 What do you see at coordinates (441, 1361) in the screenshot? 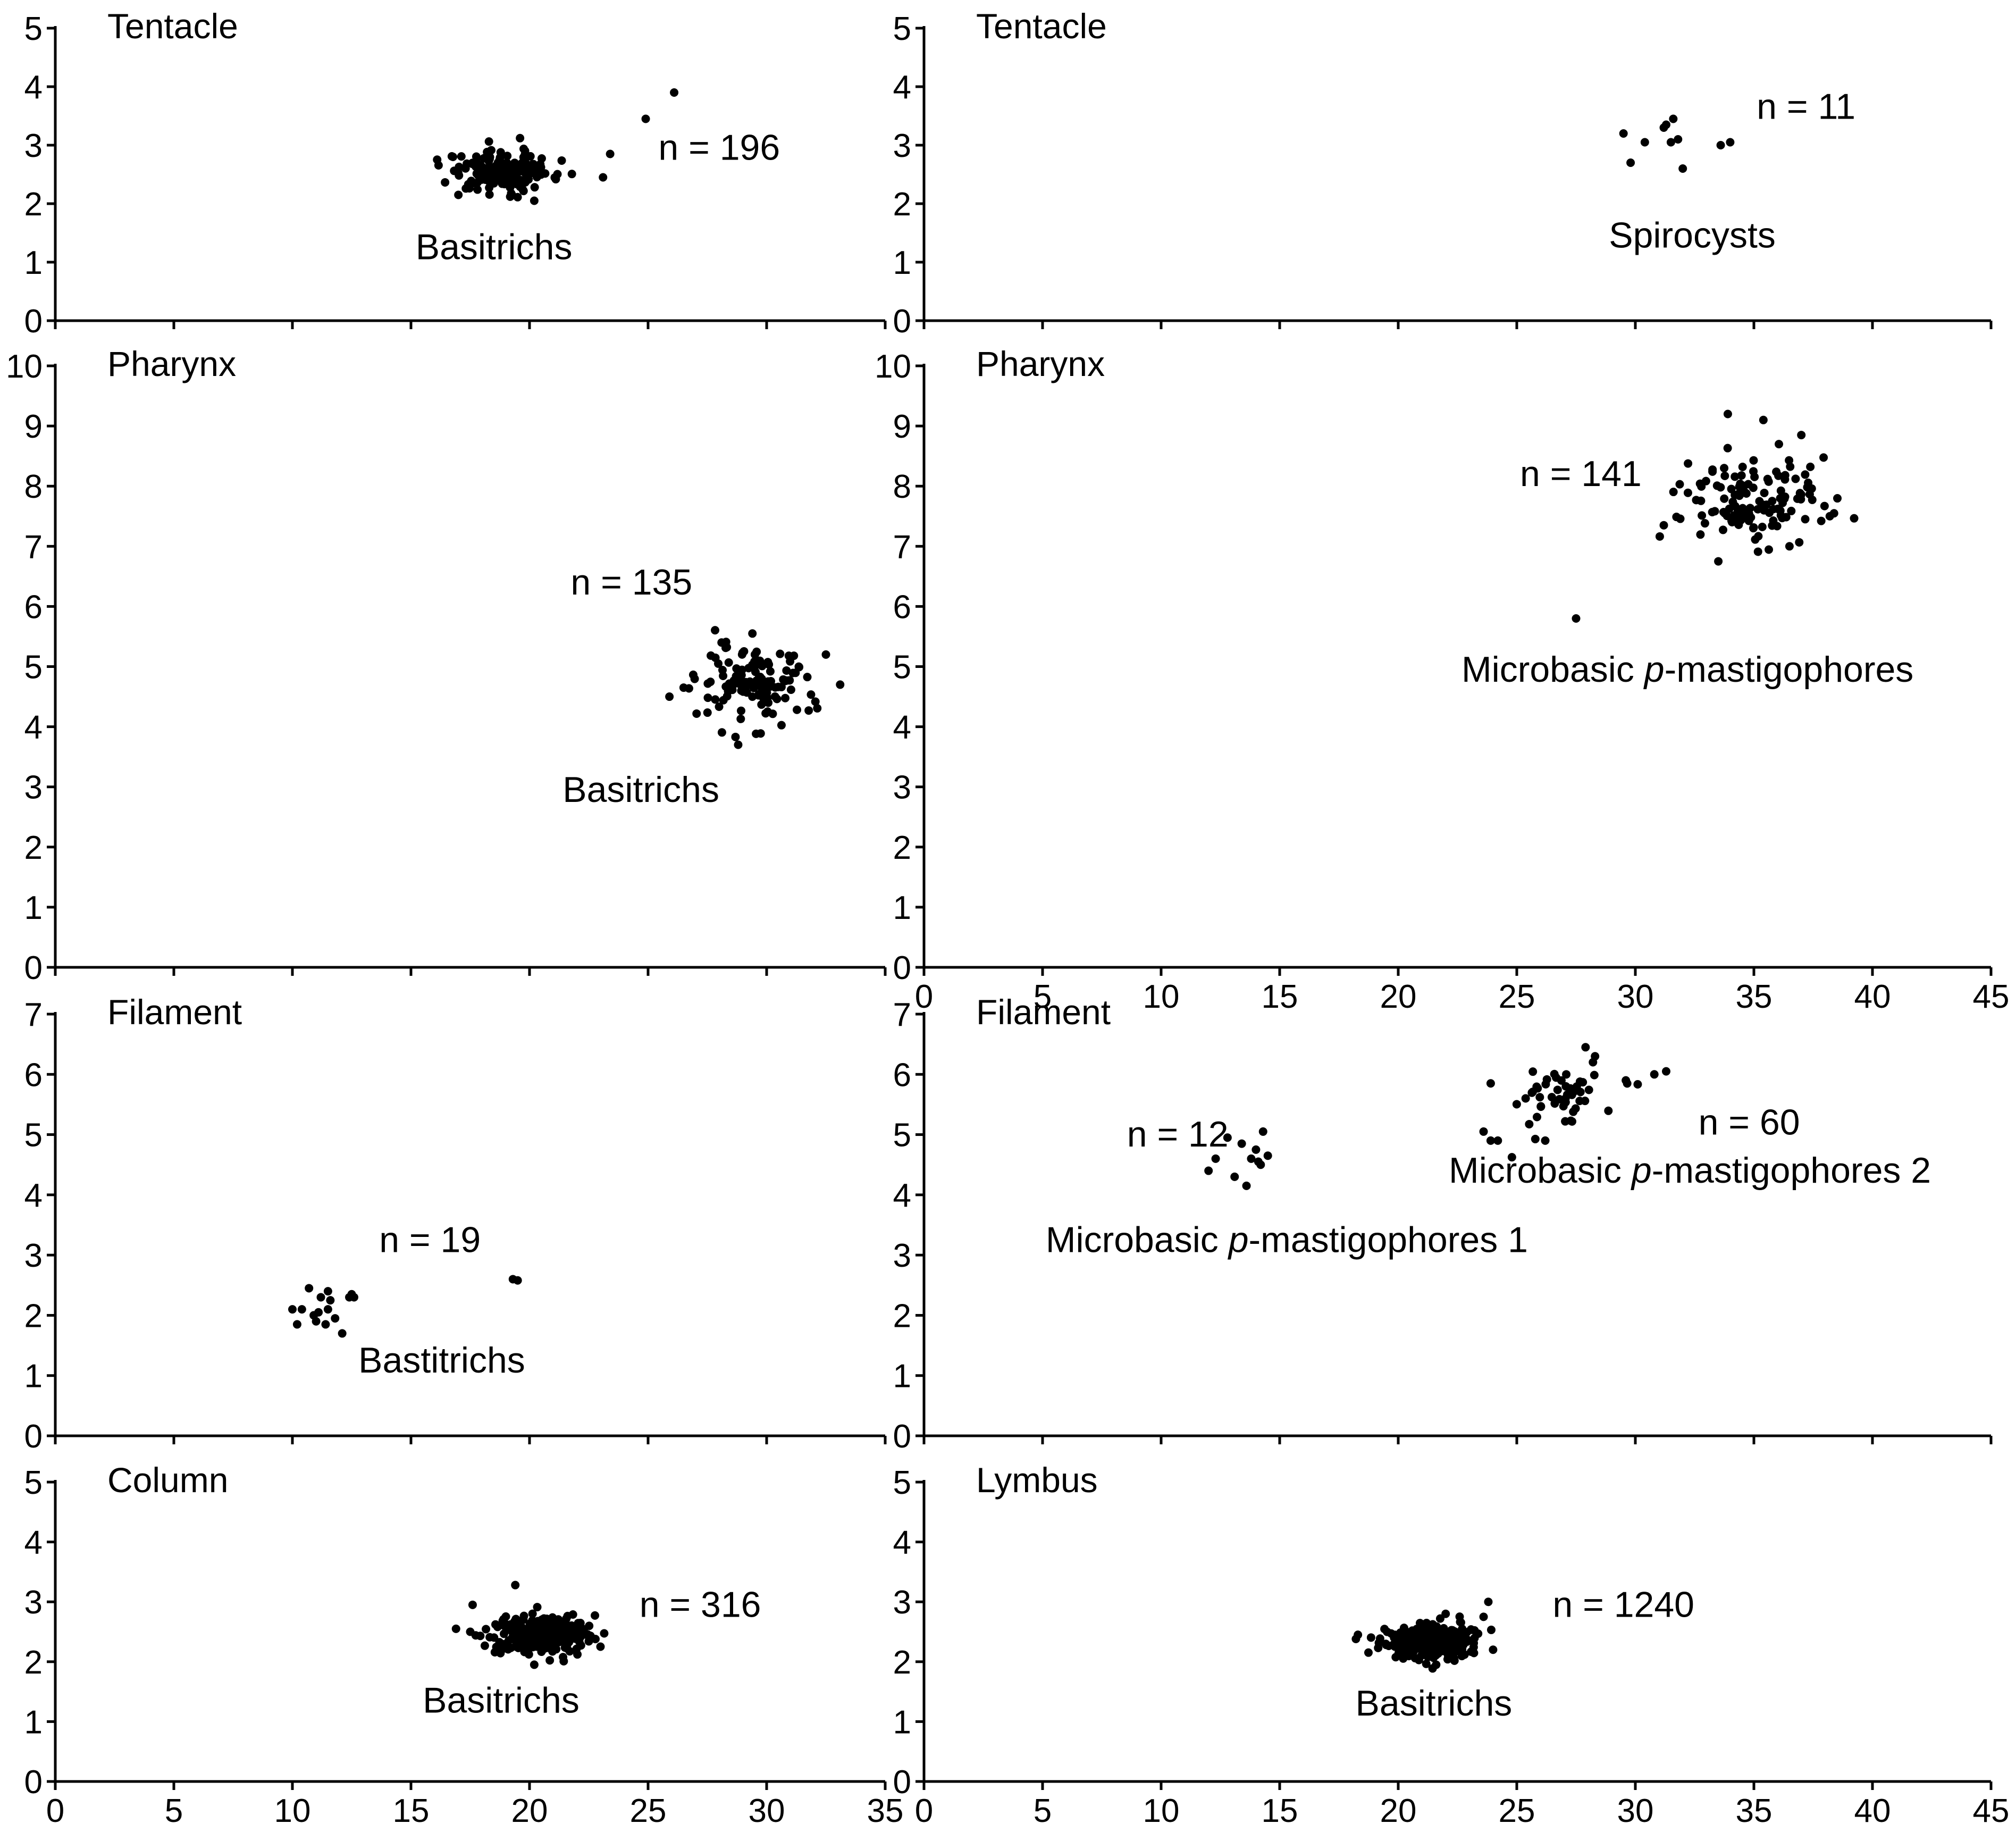
I see `p5-annotation: Bastitrichs` at bounding box center [441, 1361].